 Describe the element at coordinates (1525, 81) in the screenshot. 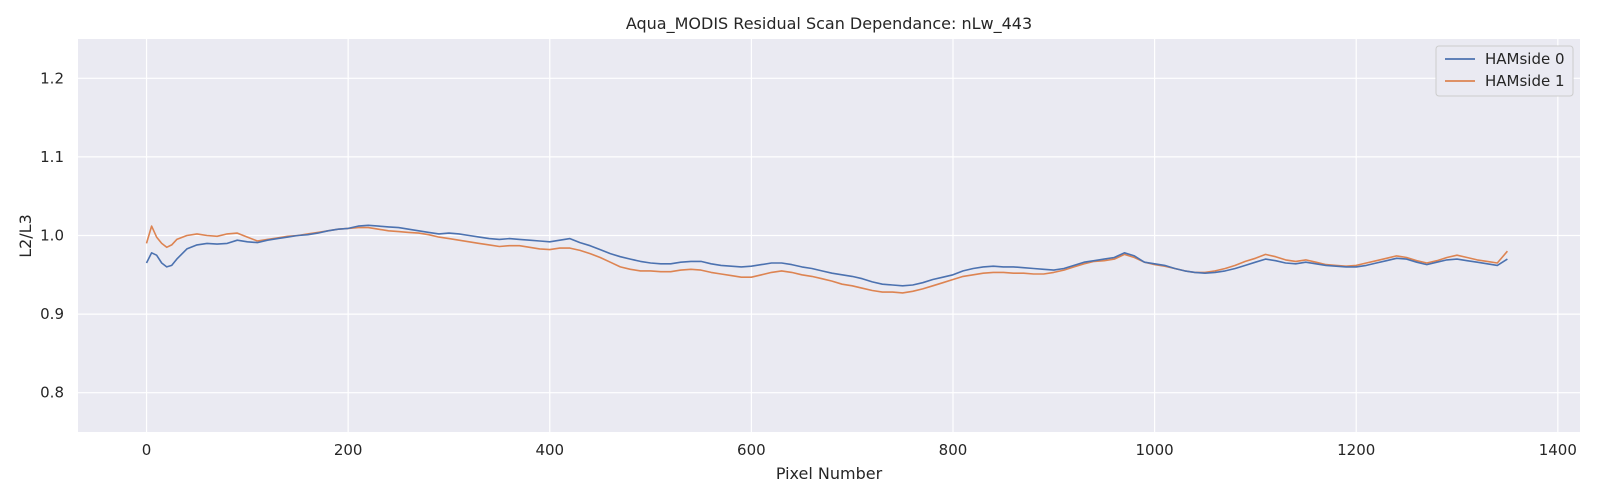

I see `legend-label-hamside-1: HAMside 1` at that location.